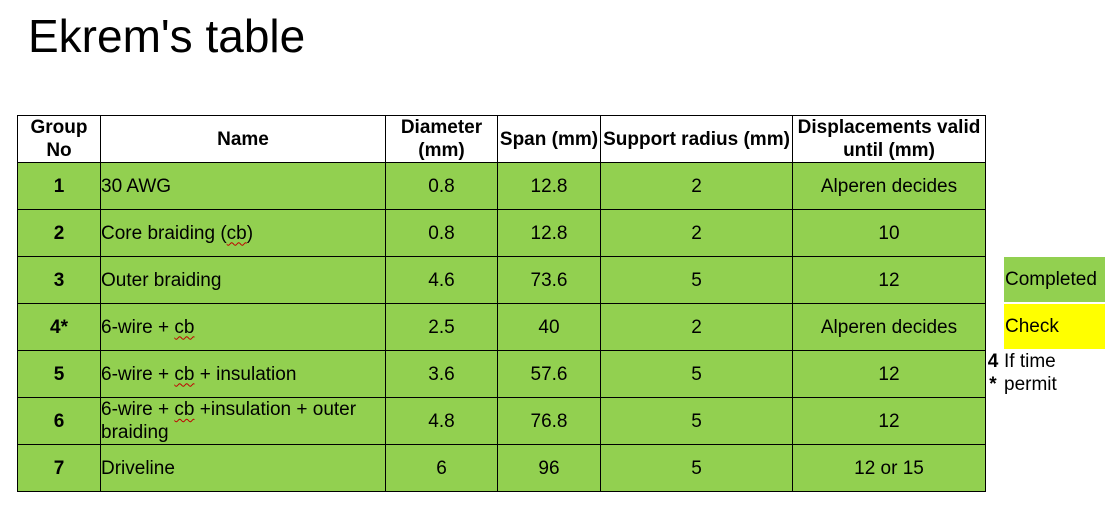  I want to click on note-marker-asterisk: *, so click(993, 384).